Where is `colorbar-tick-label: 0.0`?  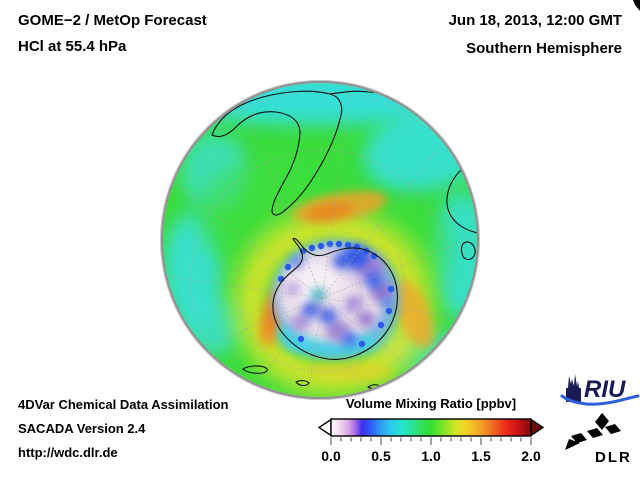
colorbar-tick-label: 0.0 is located at coordinates (331, 456).